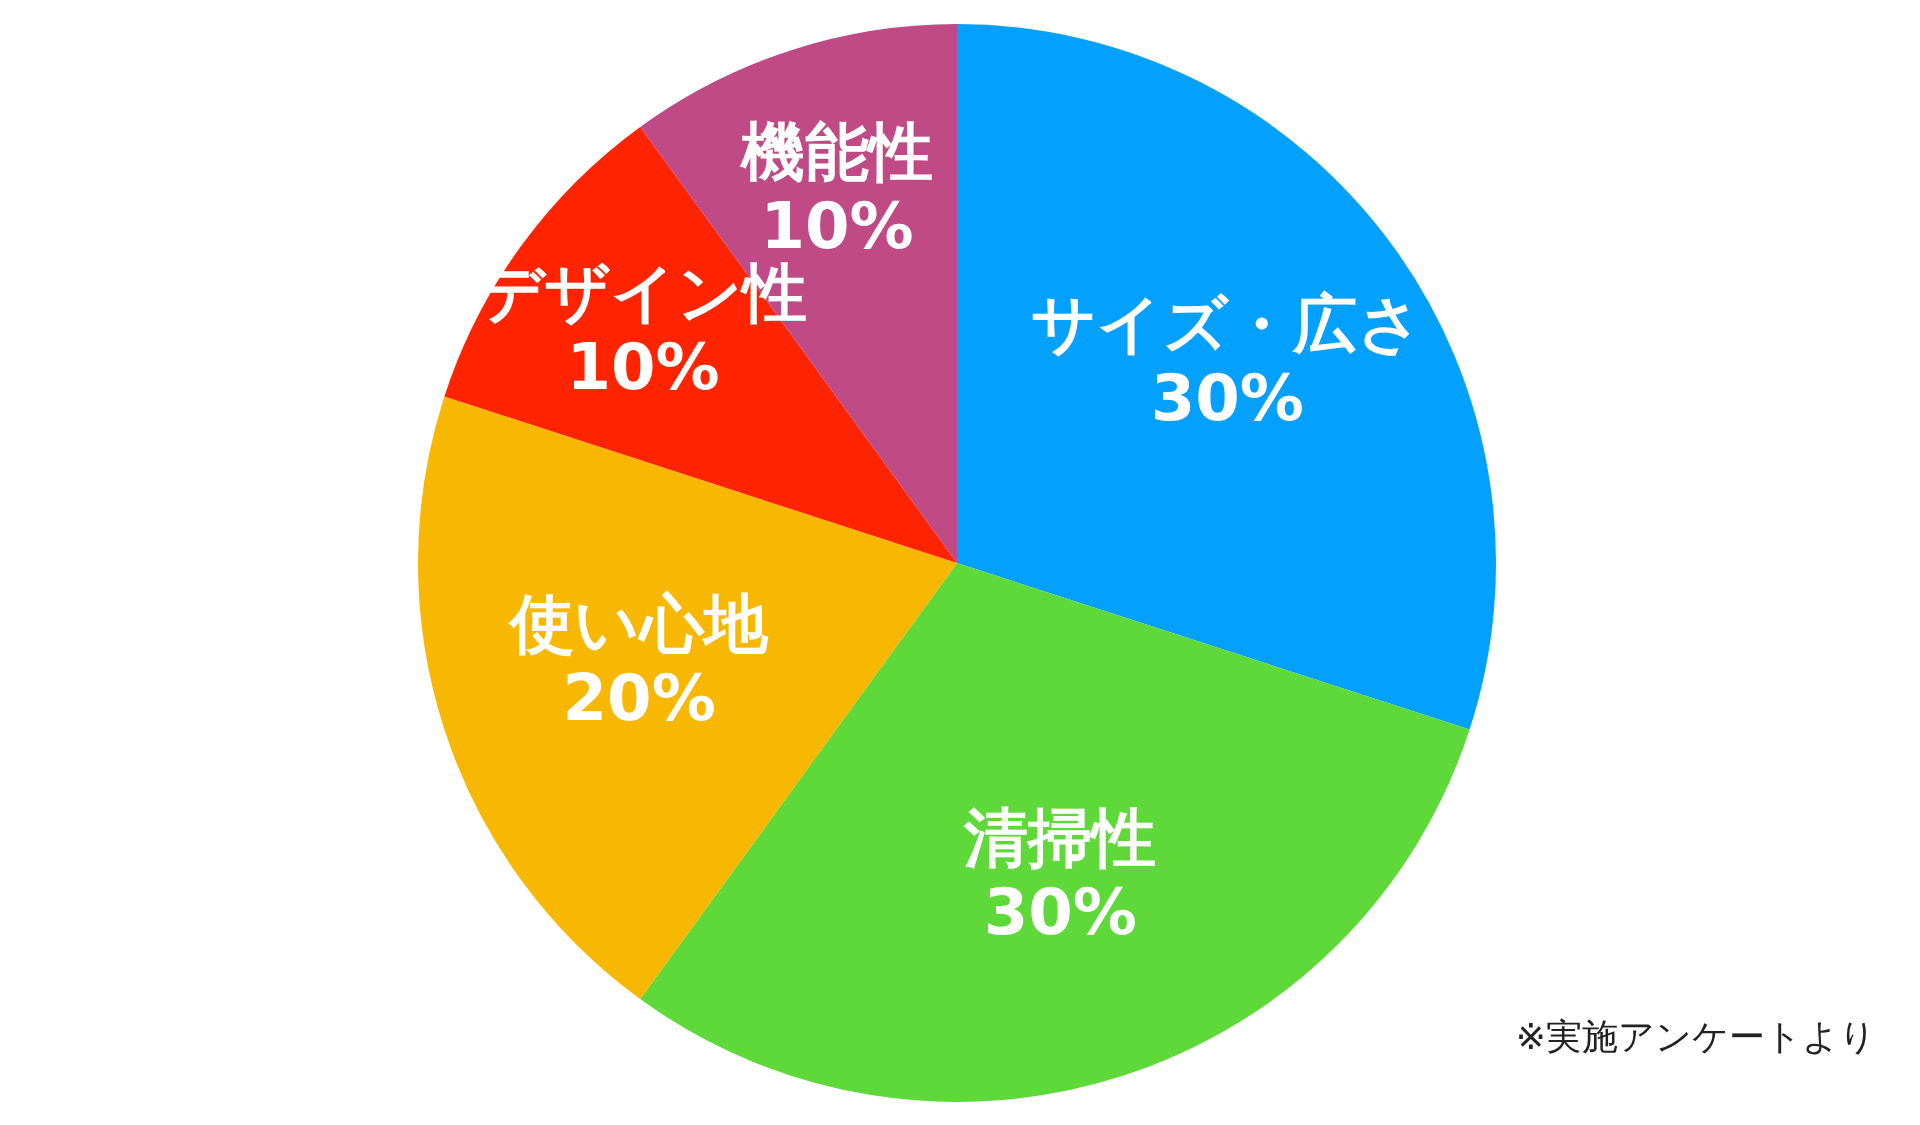 The height and width of the screenshot is (1125, 1920). I want to click on text: ※実施アンケートより, so click(1695, 1037).